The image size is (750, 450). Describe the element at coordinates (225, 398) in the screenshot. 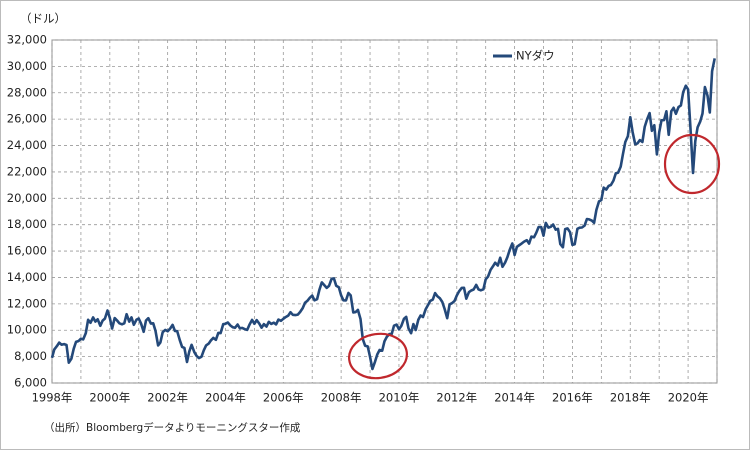

I see `x-tick-label: 2004年` at that location.